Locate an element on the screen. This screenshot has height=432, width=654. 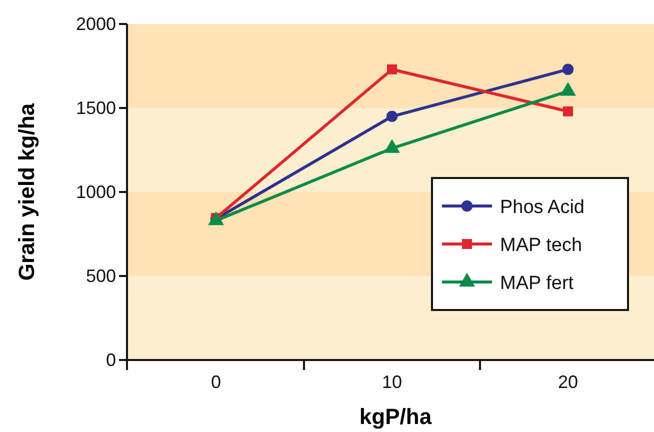
x-tick-label: 20 is located at coordinates (568, 382).